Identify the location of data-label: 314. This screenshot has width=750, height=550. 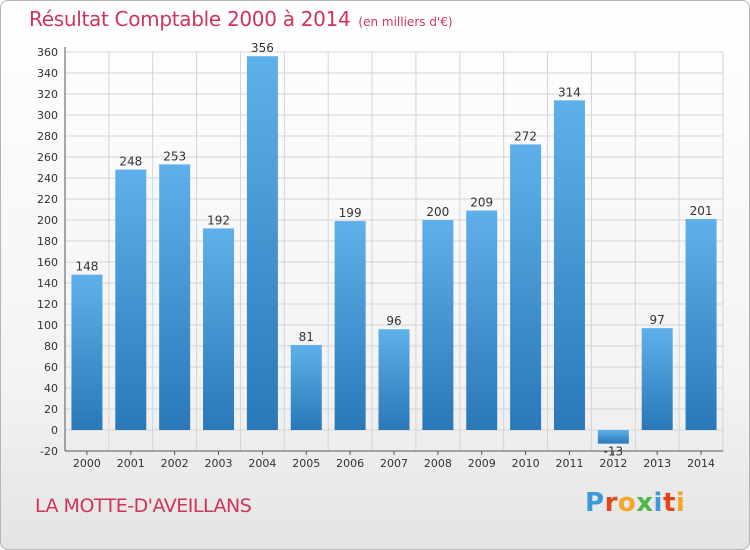
(569, 92).